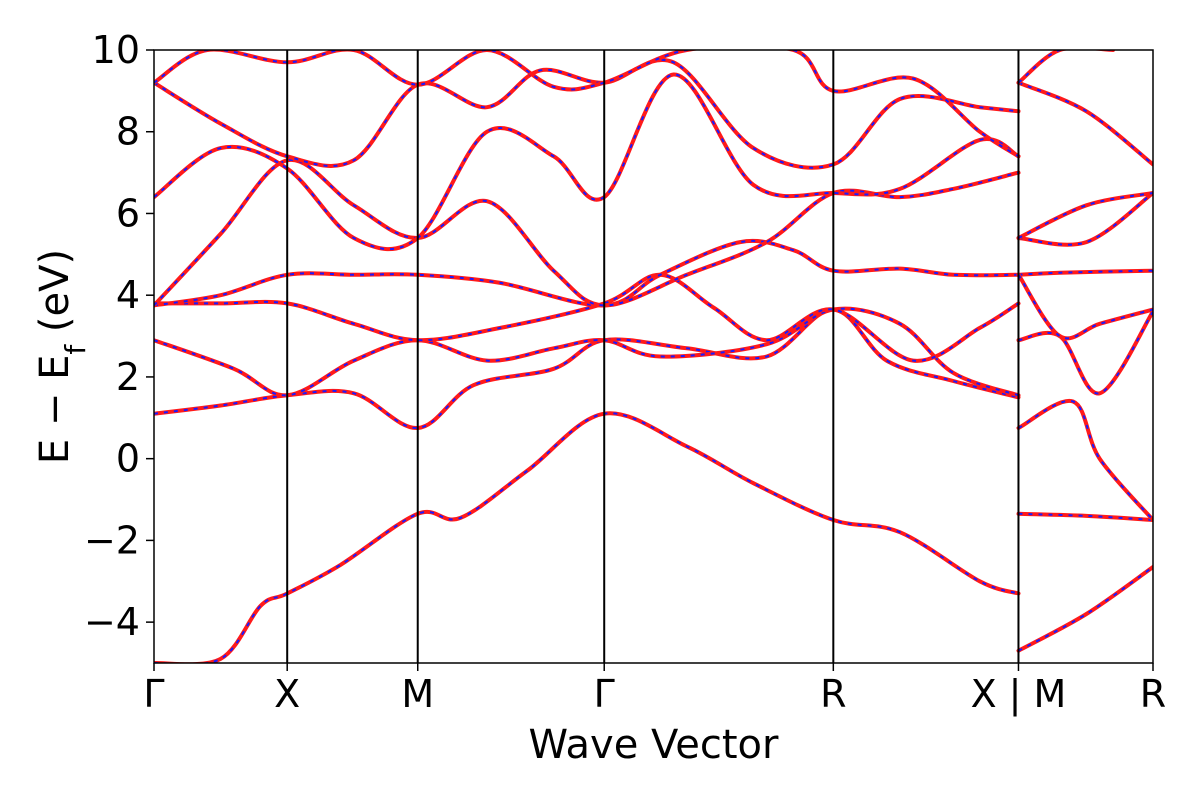 The width and height of the screenshot is (1200, 800). What do you see at coordinates (1019, 694) in the screenshot?
I see `x-tick-label: X | M` at bounding box center [1019, 694].